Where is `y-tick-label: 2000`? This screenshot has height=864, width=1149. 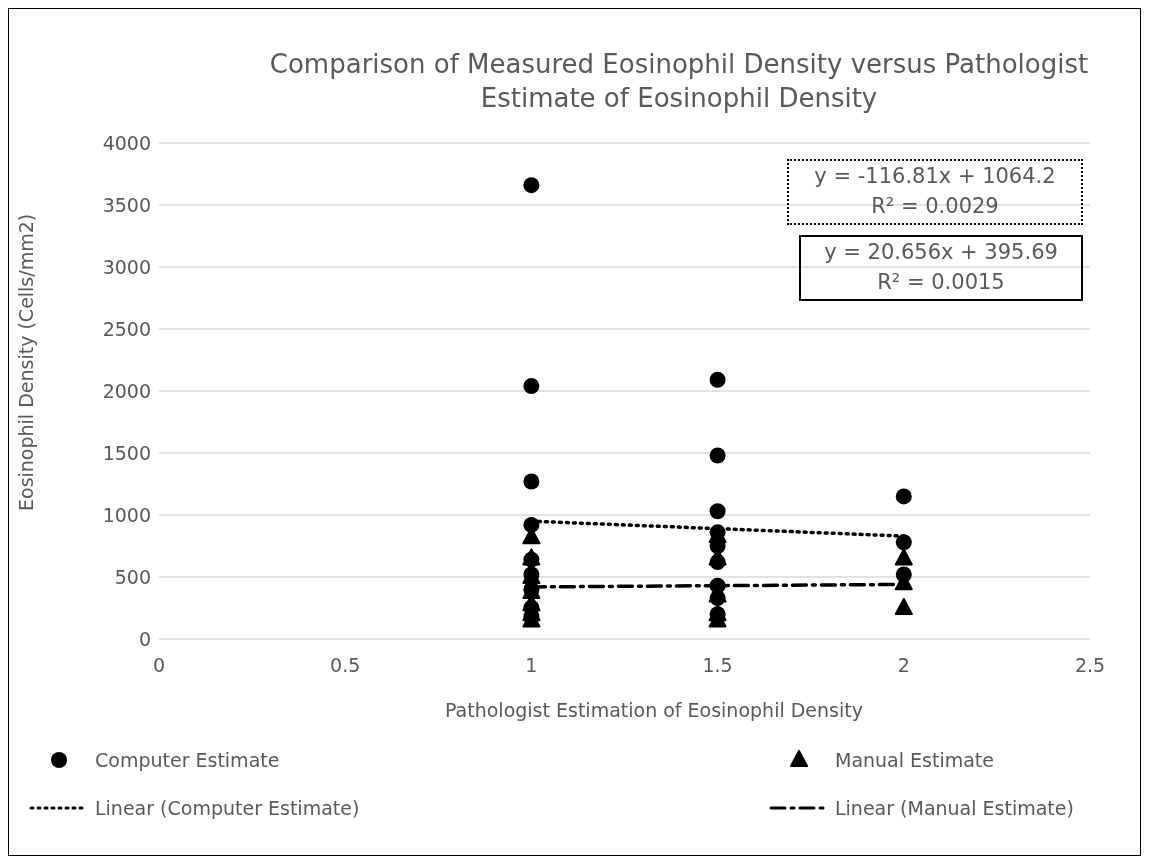
y-tick-label: 2000 is located at coordinates (126, 390).